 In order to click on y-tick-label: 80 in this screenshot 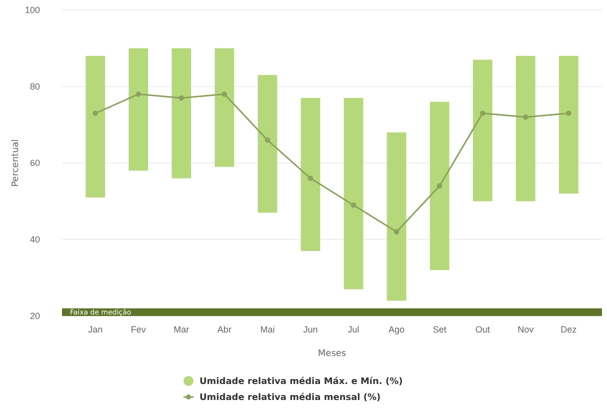, I will do `click(35, 86)`.